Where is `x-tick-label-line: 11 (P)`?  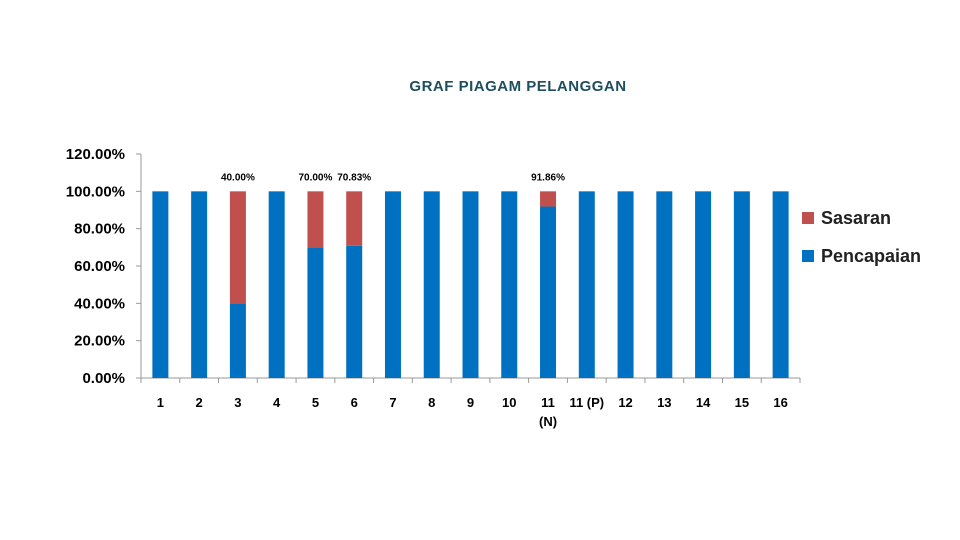 x-tick-label-line: 11 (P) is located at coordinates (586, 402).